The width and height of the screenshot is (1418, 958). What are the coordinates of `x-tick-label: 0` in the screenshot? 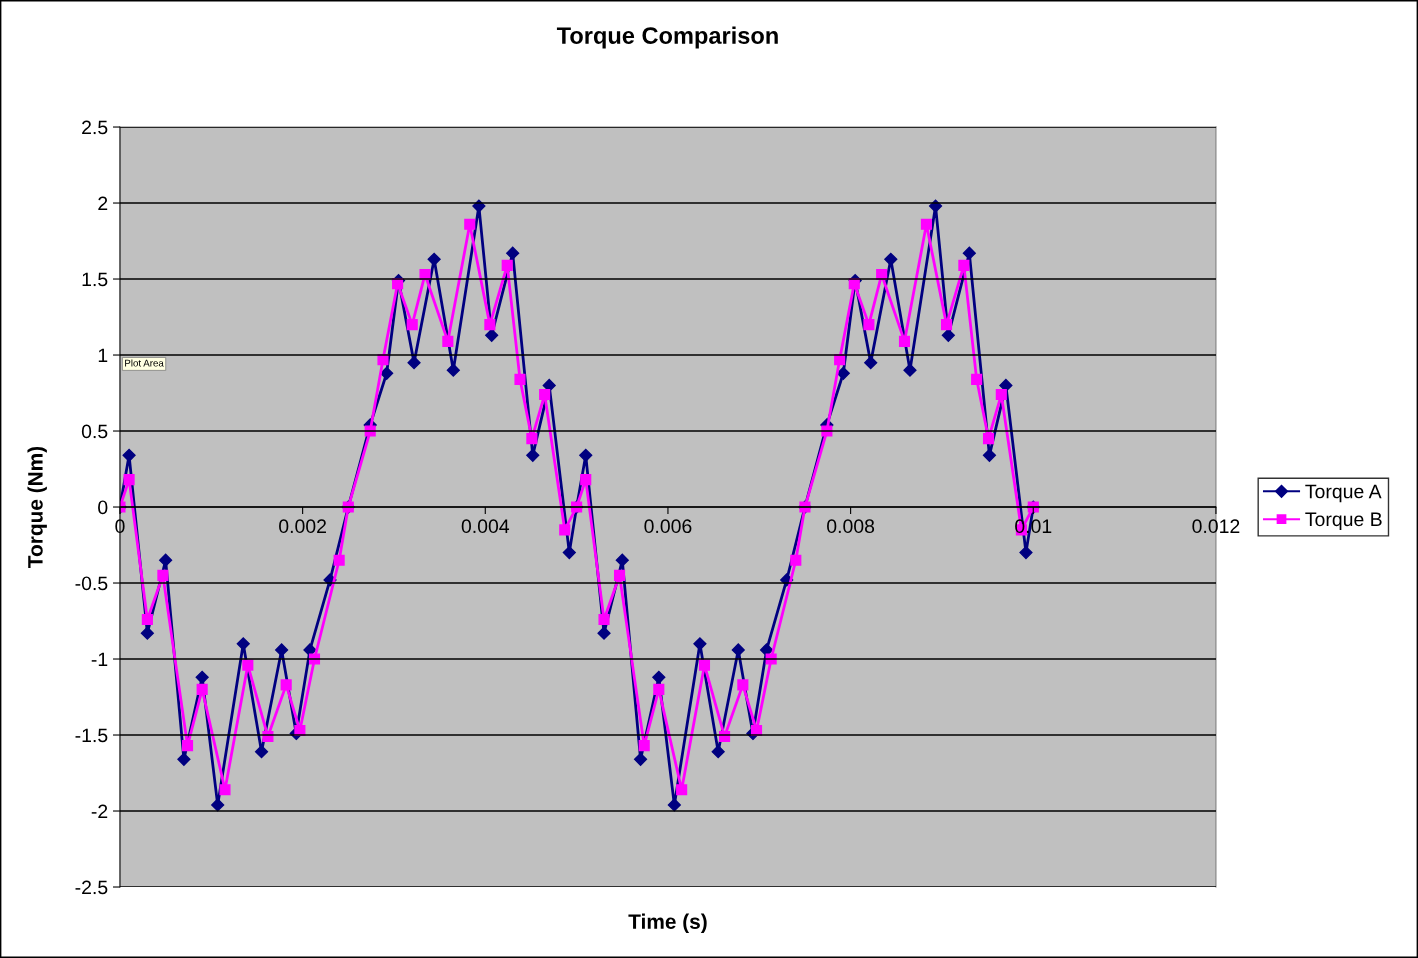 It's located at (120, 526).